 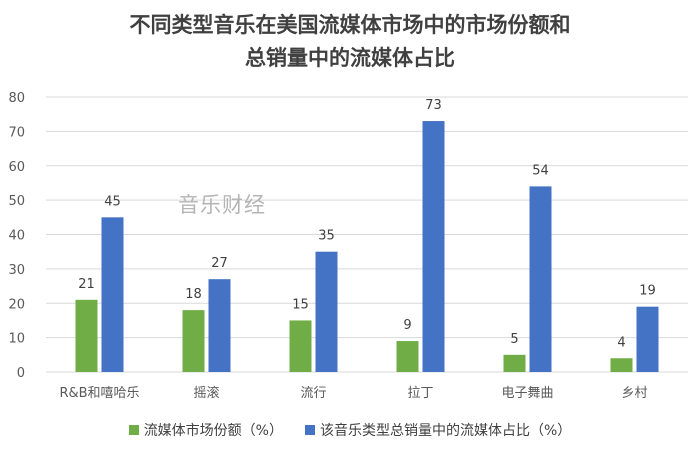 I want to click on y-tick-label: 40, so click(x=16, y=236).